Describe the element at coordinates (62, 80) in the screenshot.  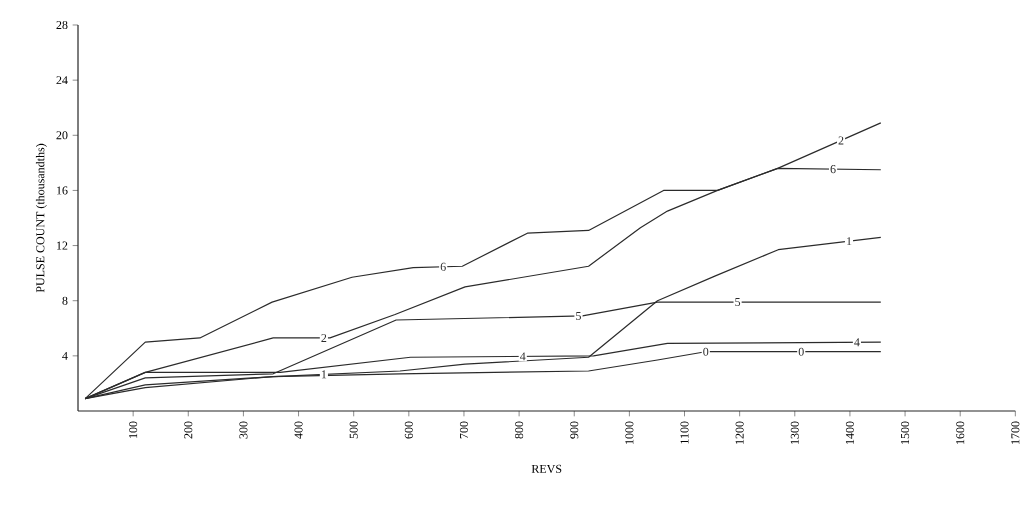
I see `y-tick-label: 24` at that location.